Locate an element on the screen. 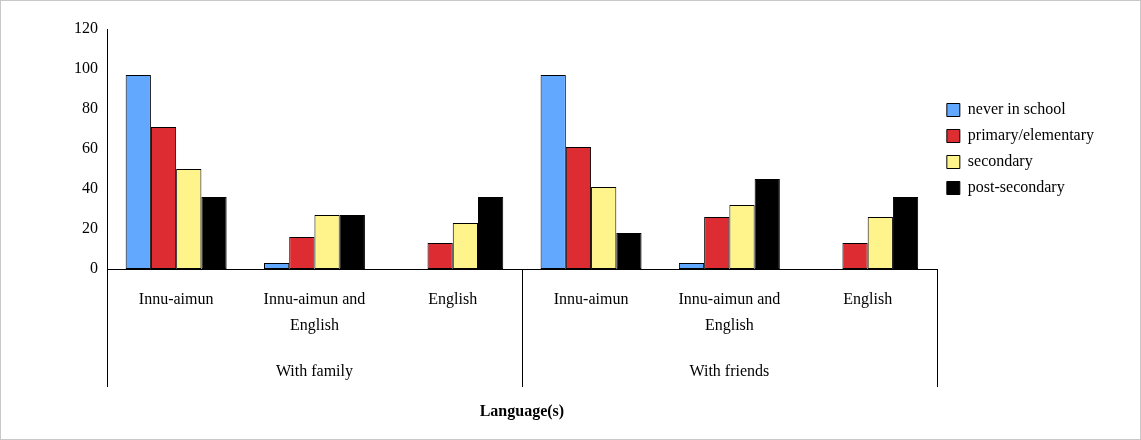 This screenshot has height=440, width=1141. legend-label: primary/elementary is located at coordinates (1031, 135).